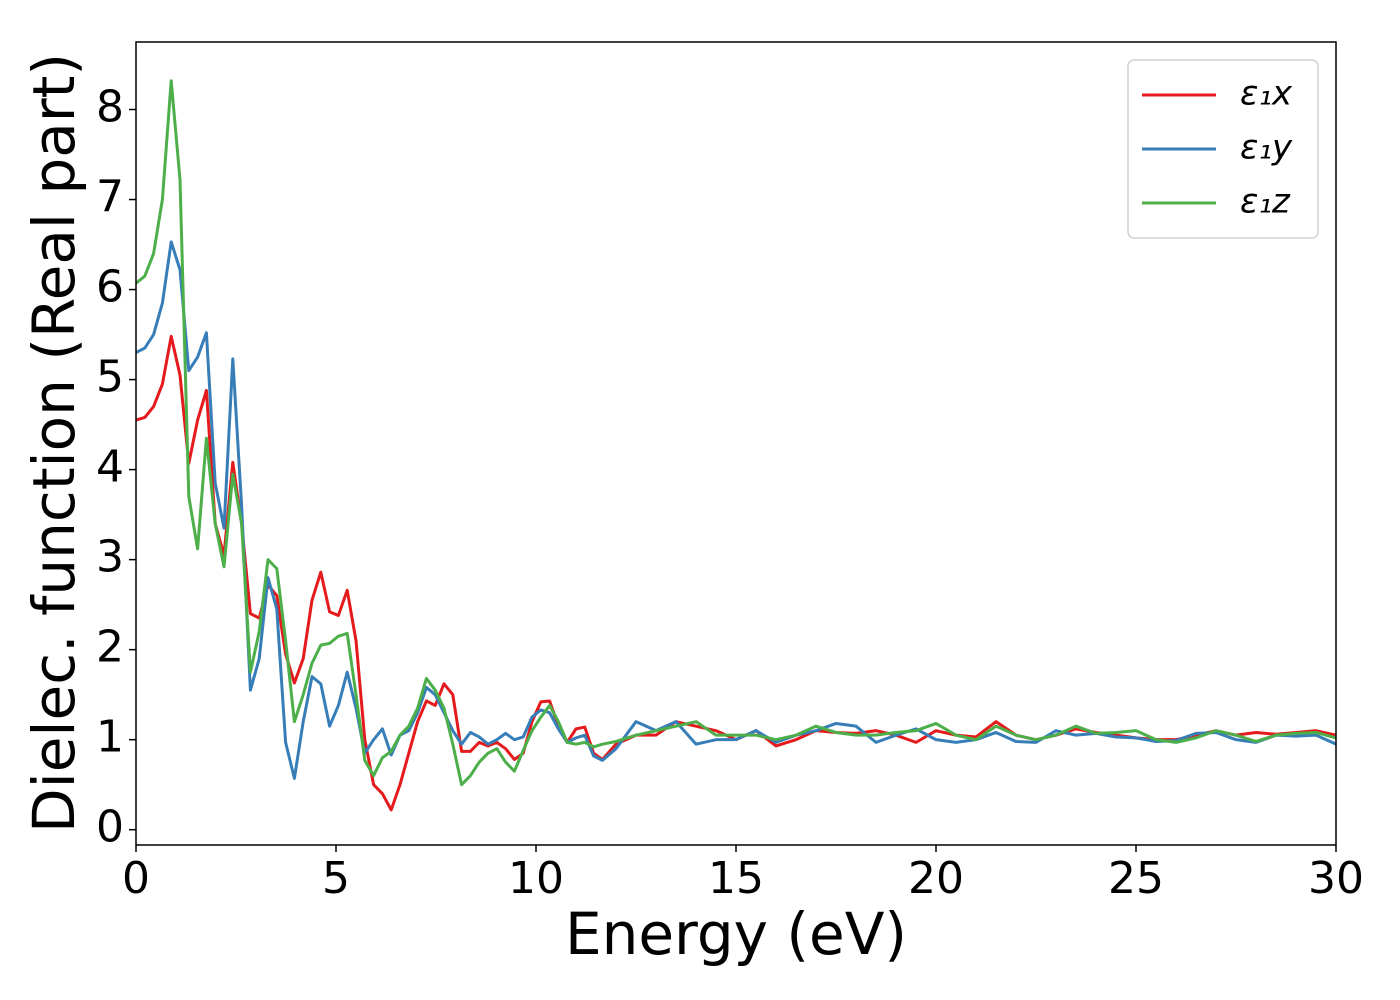  I want to click on x-tick-label: 30, so click(1336, 878).